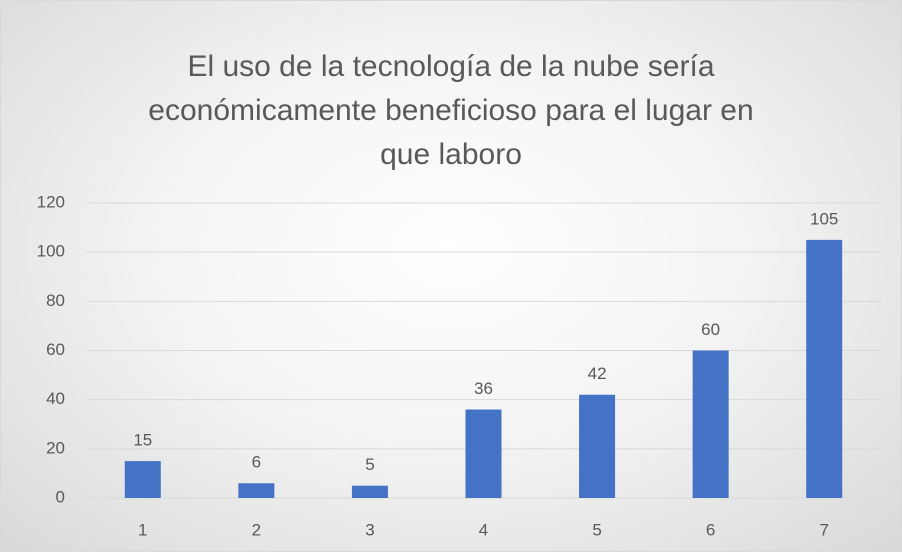 Image resolution: width=902 pixels, height=552 pixels. What do you see at coordinates (142, 529) in the screenshot?
I see `x-tick-label: 1` at bounding box center [142, 529].